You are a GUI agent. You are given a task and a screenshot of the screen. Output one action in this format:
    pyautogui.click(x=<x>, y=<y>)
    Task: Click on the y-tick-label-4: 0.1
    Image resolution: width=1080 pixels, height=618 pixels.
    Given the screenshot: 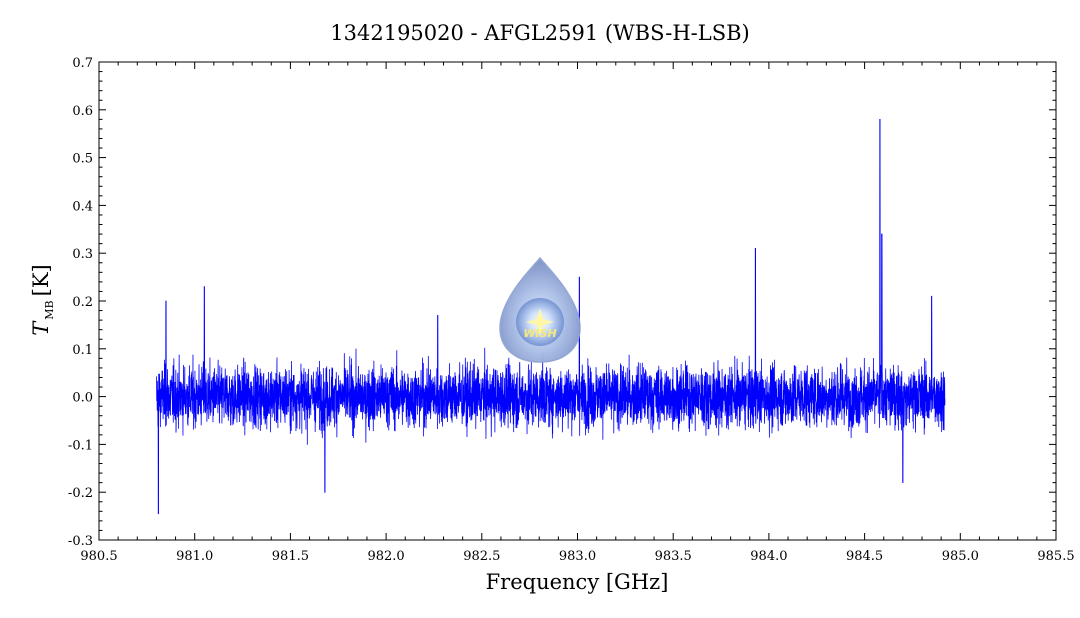 What is the action you would take?
    pyautogui.click(x=82, y=350)
    